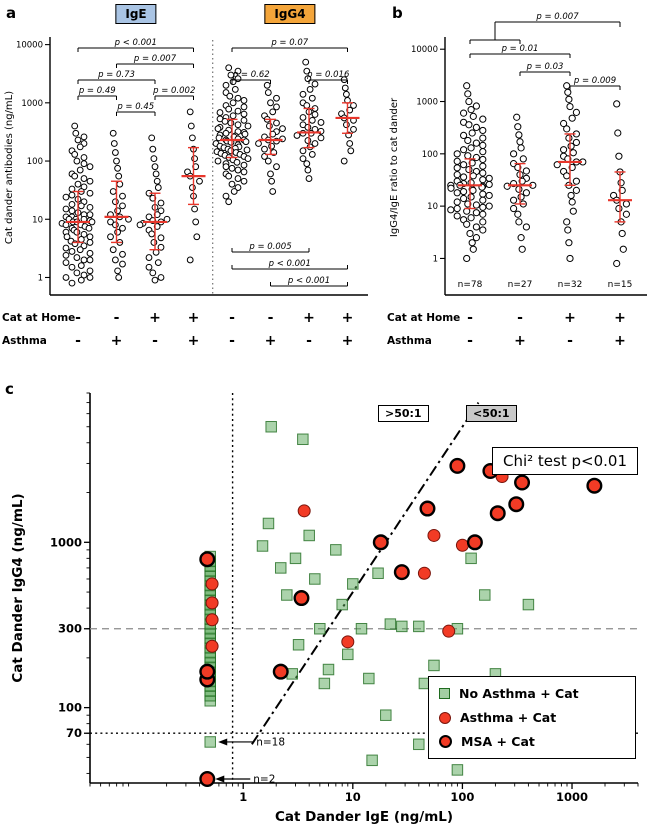 This screenshot has height=835, width=660. I want to click on svg-text: p = 0.002, so click(173, 91).